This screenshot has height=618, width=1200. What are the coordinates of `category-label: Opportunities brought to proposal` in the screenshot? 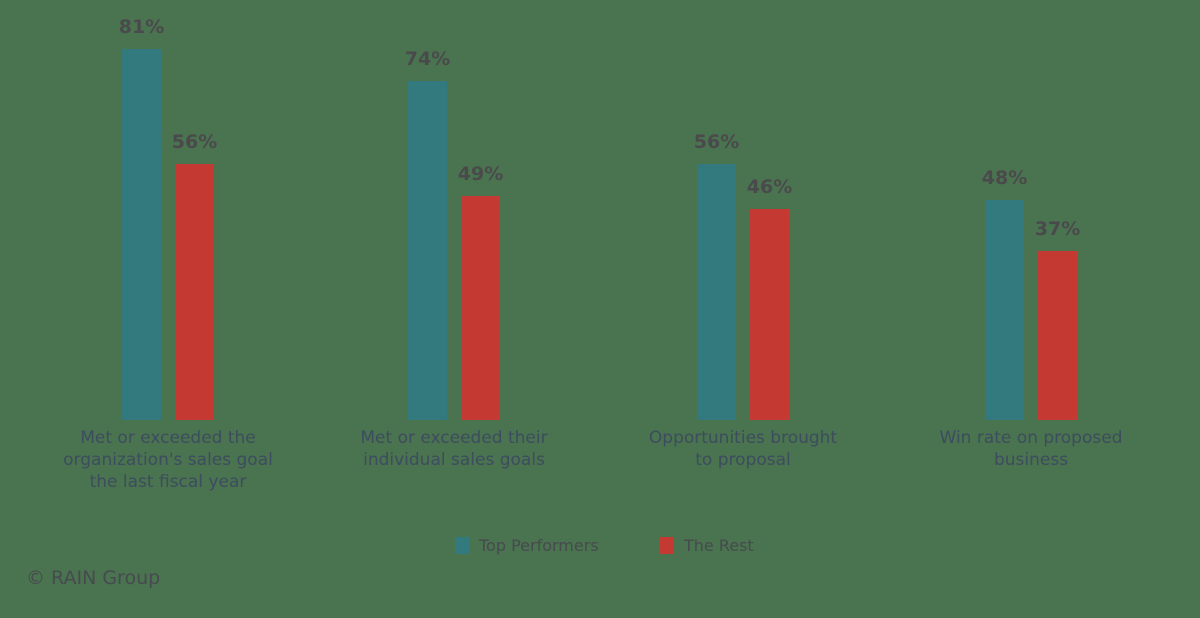 It's located at (743, 449).